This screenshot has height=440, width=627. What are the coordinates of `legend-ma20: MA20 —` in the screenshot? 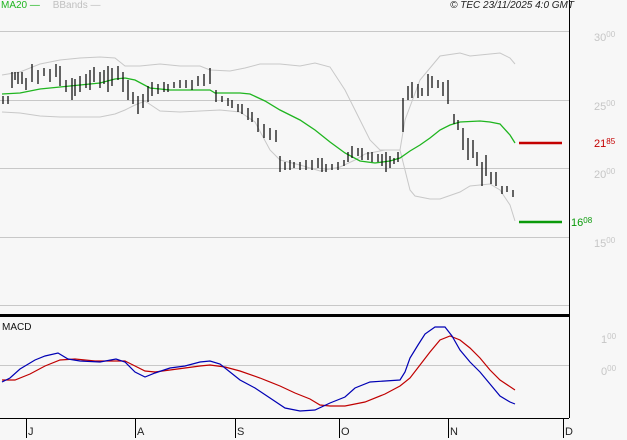 It's located at (20, 5).